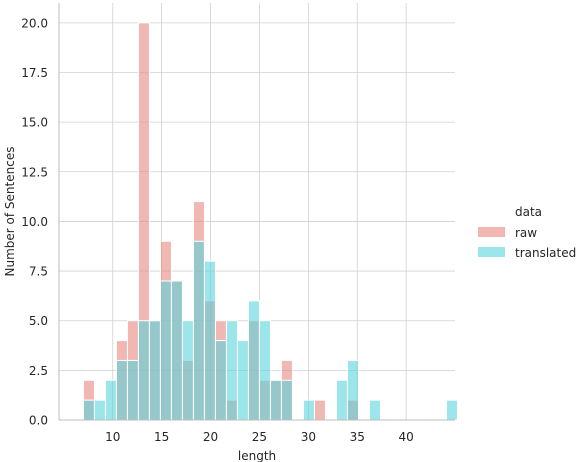 Image resolution: width=582 pixels, height=462 pixels. Describe the element at coordinates (545, 253) in the screenshot. I see `legend-label-translated: translated` at that location.